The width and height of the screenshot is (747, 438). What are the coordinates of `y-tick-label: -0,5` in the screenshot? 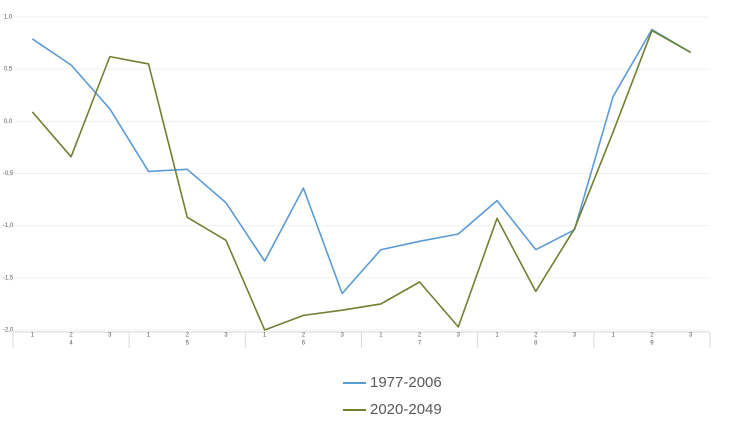 It's located at (8, 174).